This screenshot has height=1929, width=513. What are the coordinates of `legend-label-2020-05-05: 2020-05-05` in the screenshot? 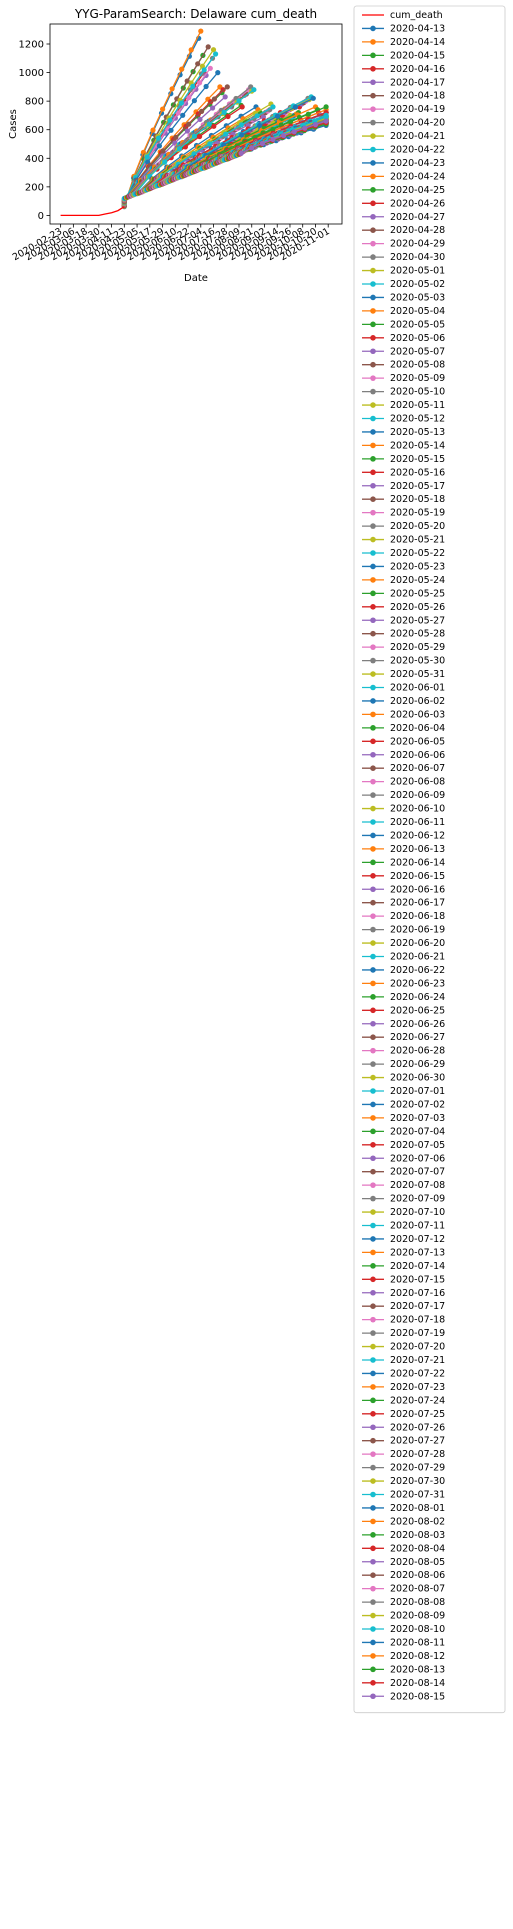 It's located at (417, 324).